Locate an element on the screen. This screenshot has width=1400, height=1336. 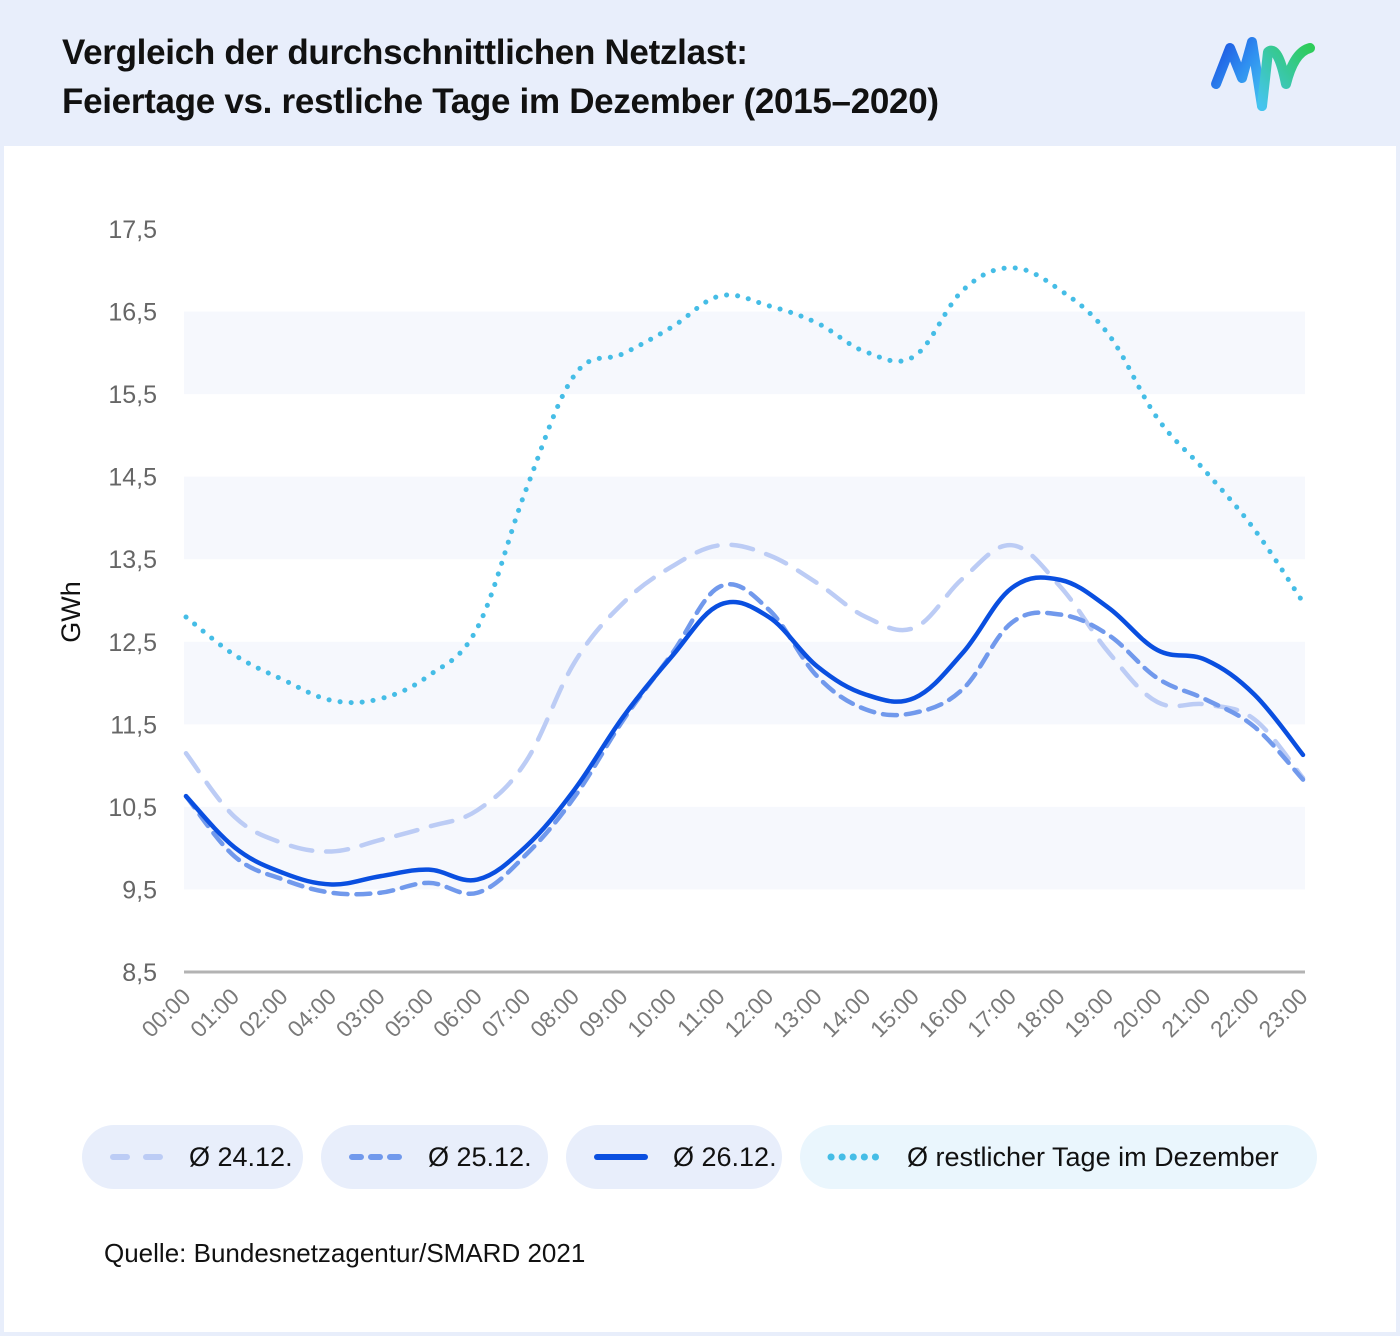
x-tick-label: 23:00 is located at coordinates (1282, 1012).